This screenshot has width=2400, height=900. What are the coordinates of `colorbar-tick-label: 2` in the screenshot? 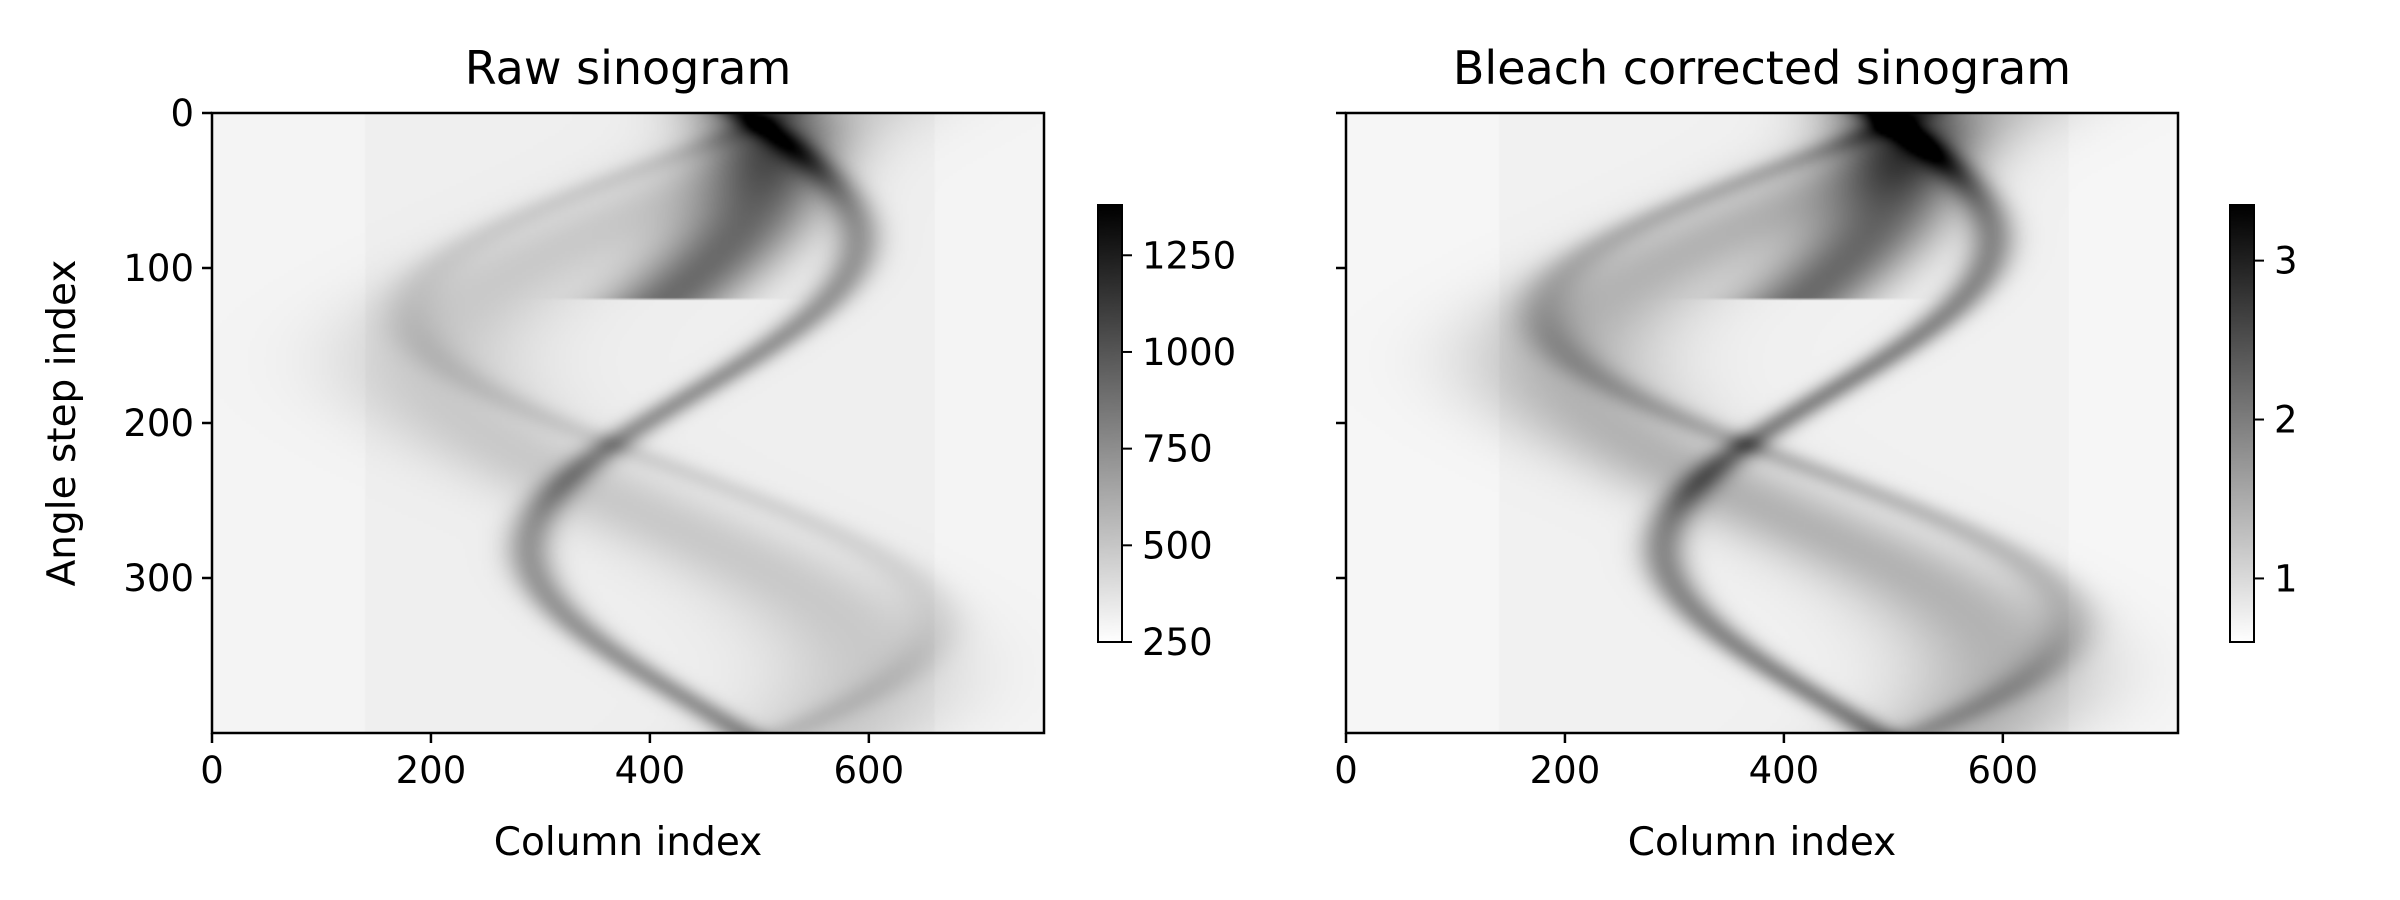 It's located at (2286, 420).